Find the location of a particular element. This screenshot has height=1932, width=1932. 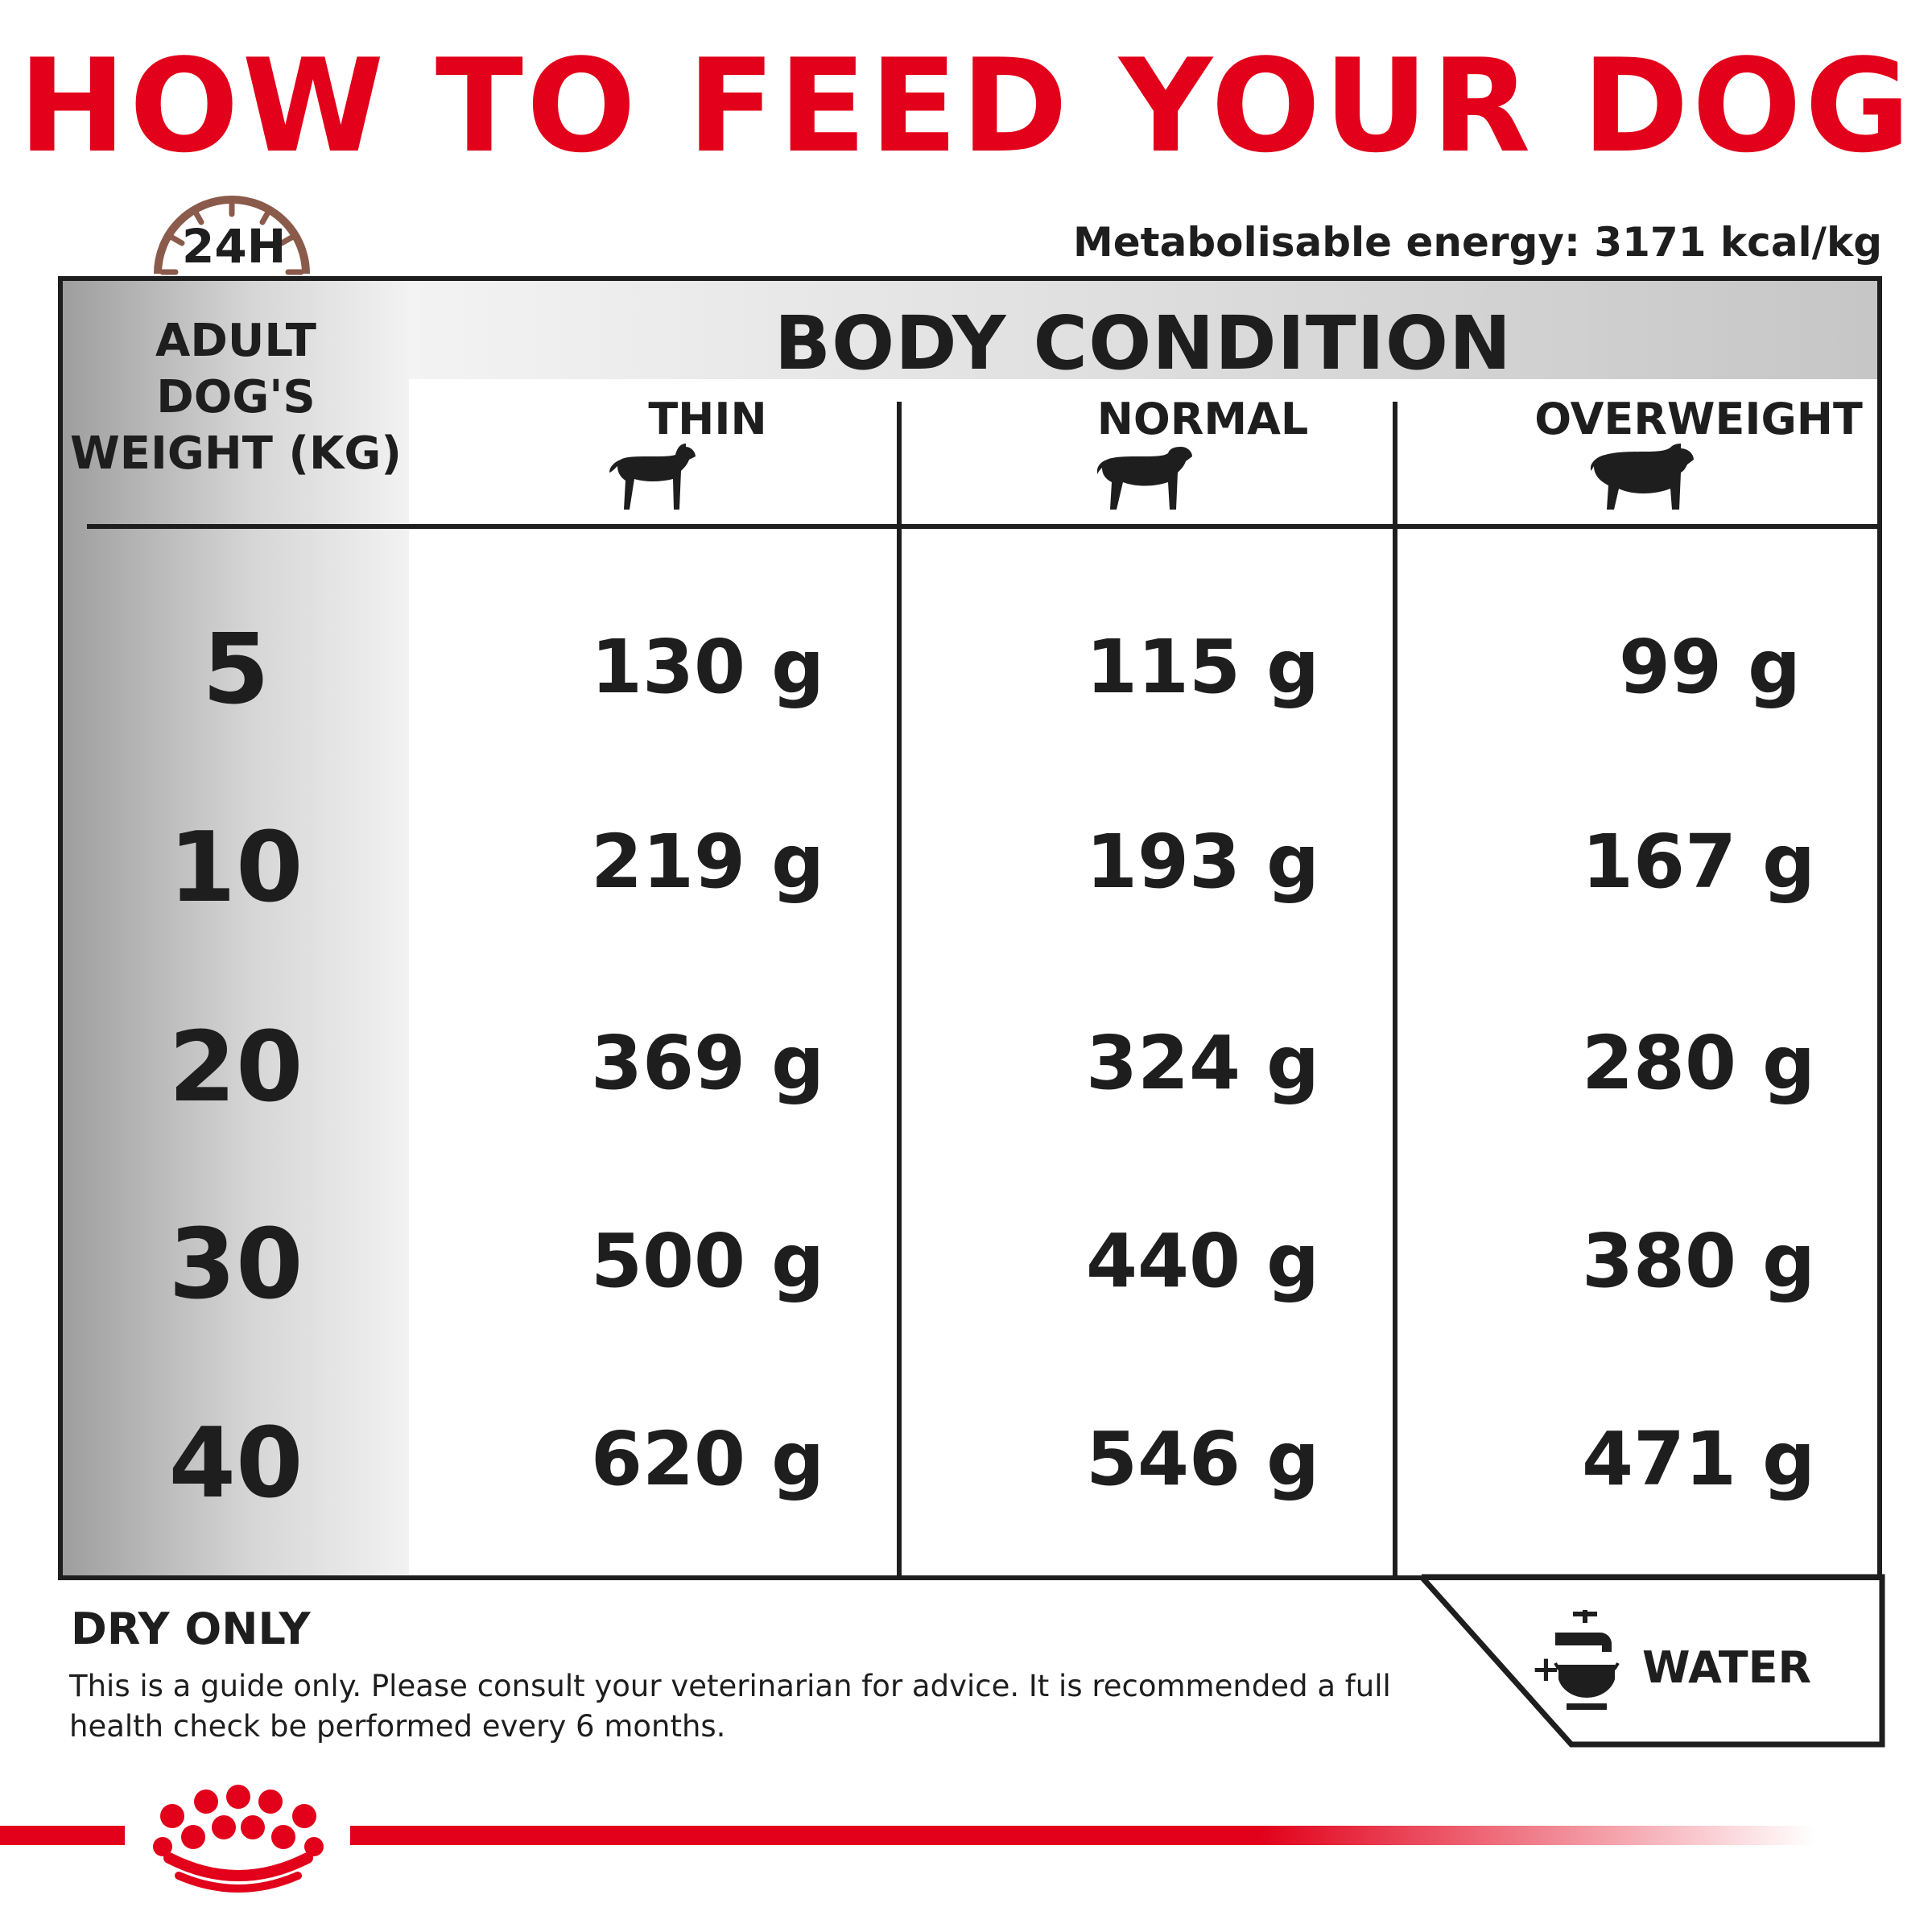

water-plus: + is located at coordinates (1546, 1669).